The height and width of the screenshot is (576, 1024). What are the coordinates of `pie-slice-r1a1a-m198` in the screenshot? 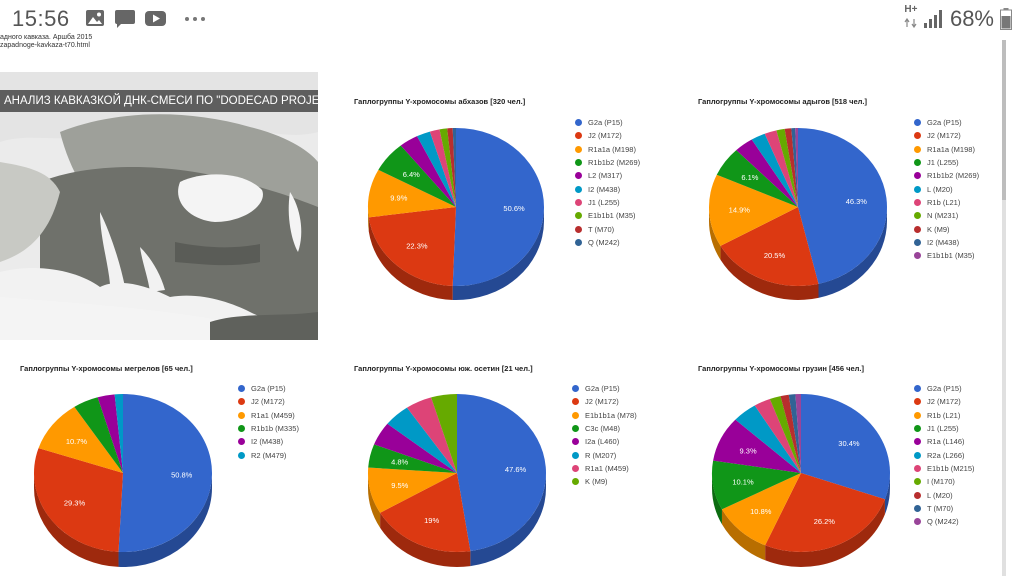 It's located at (753, 210).